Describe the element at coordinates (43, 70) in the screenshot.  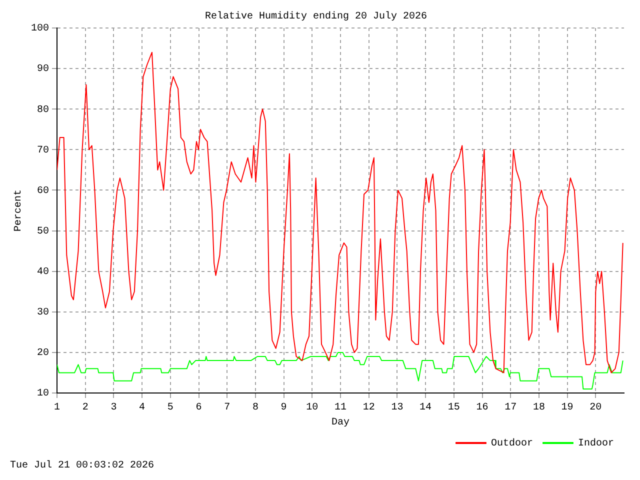
I see `y-tick-label: 90` at that location.